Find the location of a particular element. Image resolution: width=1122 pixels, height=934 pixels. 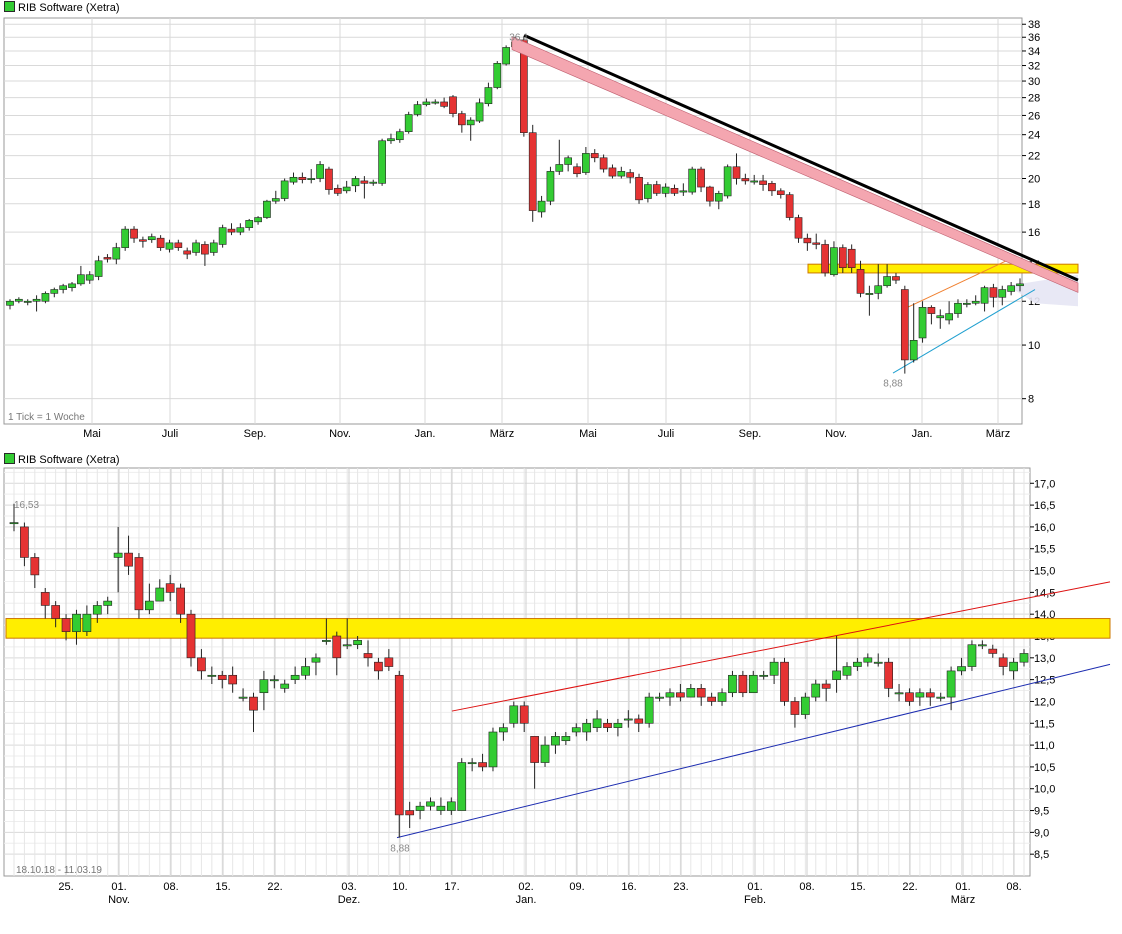

top-ytick-label: 36 is located at coordinates (1034, 38).